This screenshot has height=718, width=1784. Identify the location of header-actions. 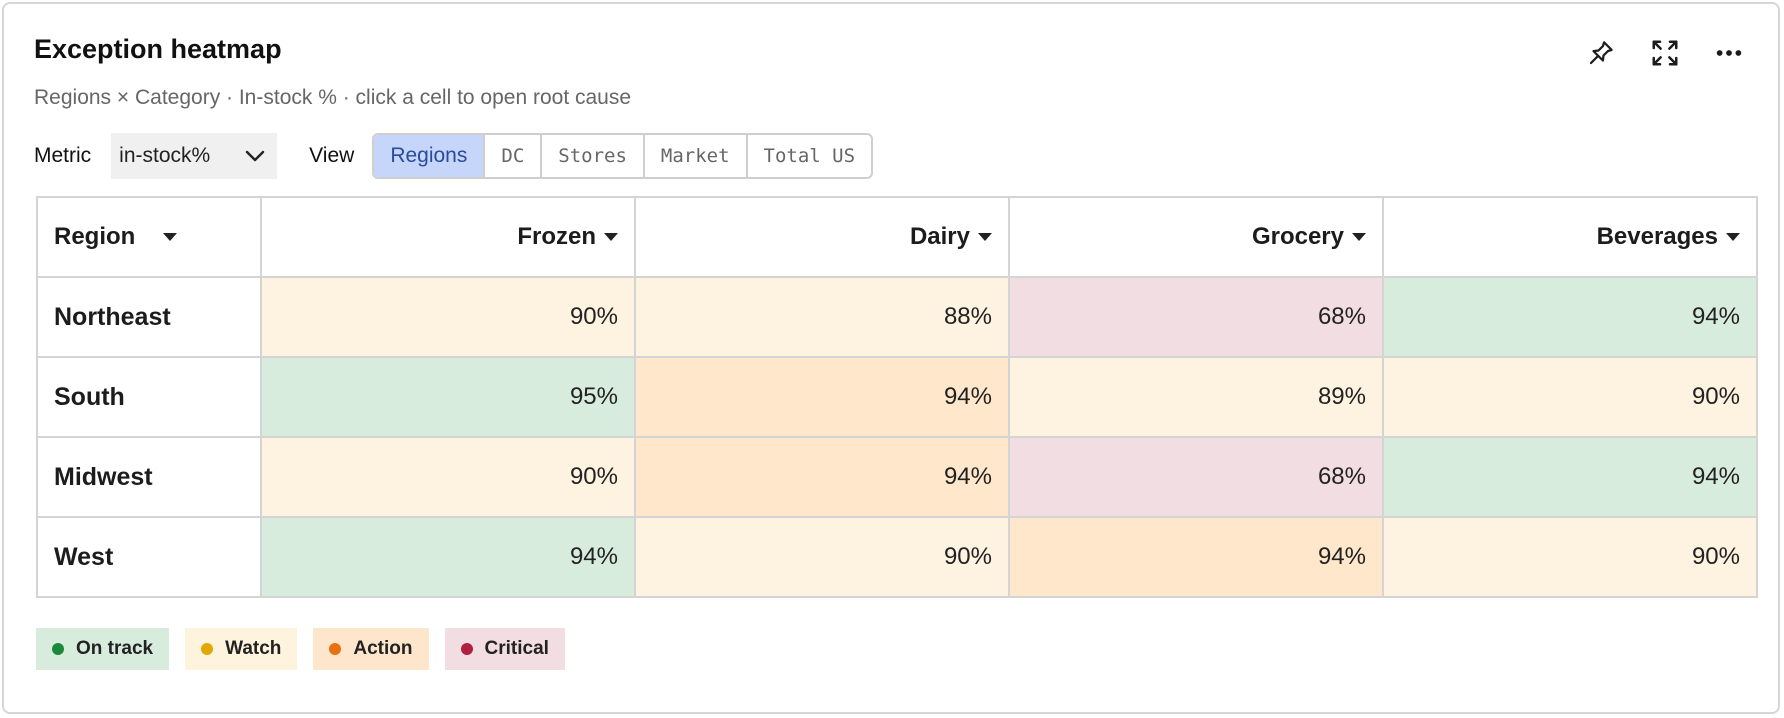
(1665, 53).